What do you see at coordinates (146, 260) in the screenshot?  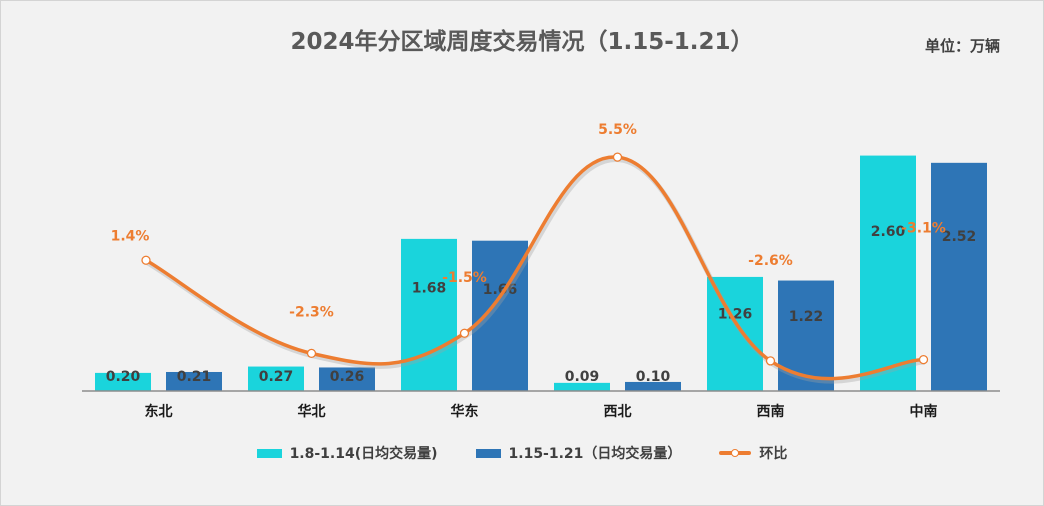 I see `mom-point-东北` at bounding box center [146, 260].